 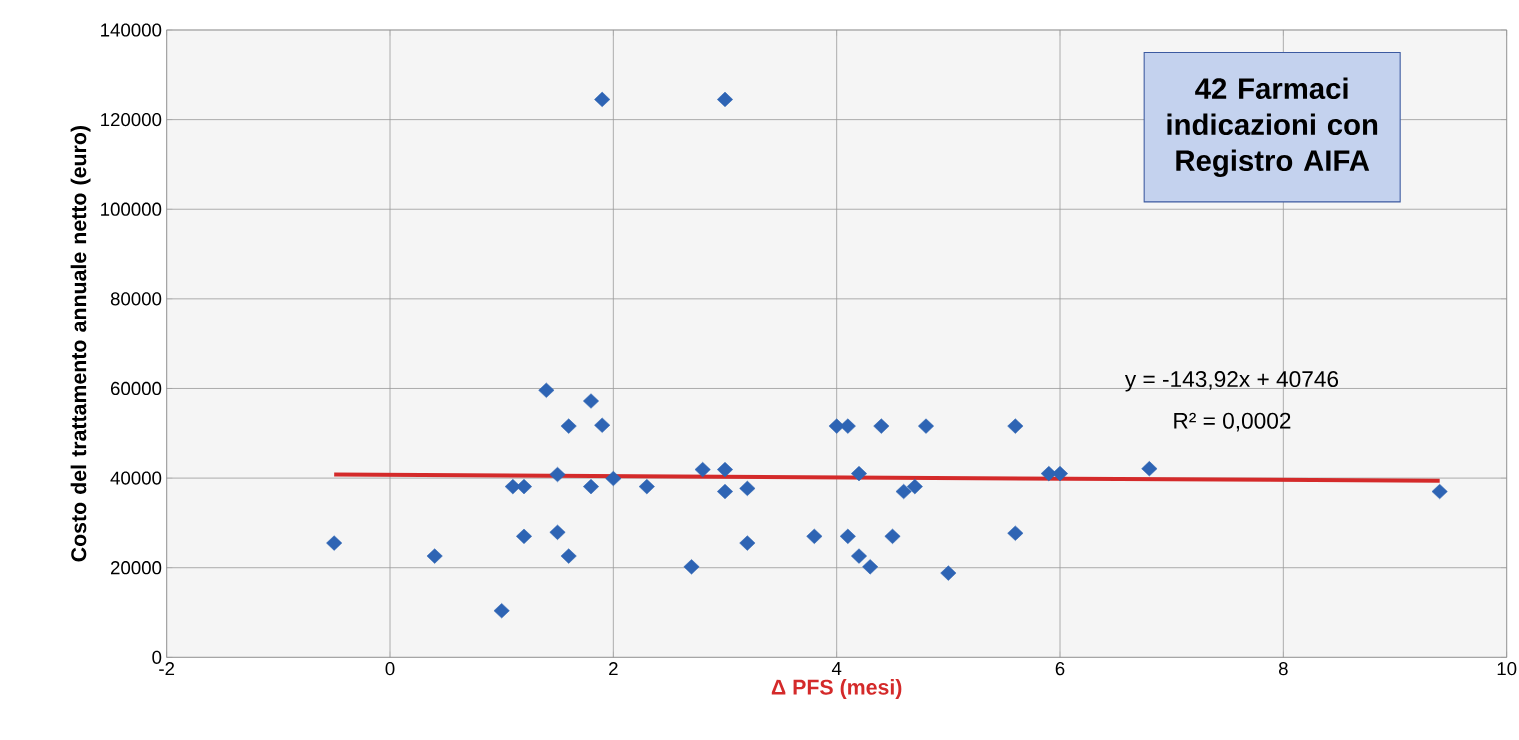 I want to click on annotation: y = -143,92x + 40746, so click(x=1231, y=381).